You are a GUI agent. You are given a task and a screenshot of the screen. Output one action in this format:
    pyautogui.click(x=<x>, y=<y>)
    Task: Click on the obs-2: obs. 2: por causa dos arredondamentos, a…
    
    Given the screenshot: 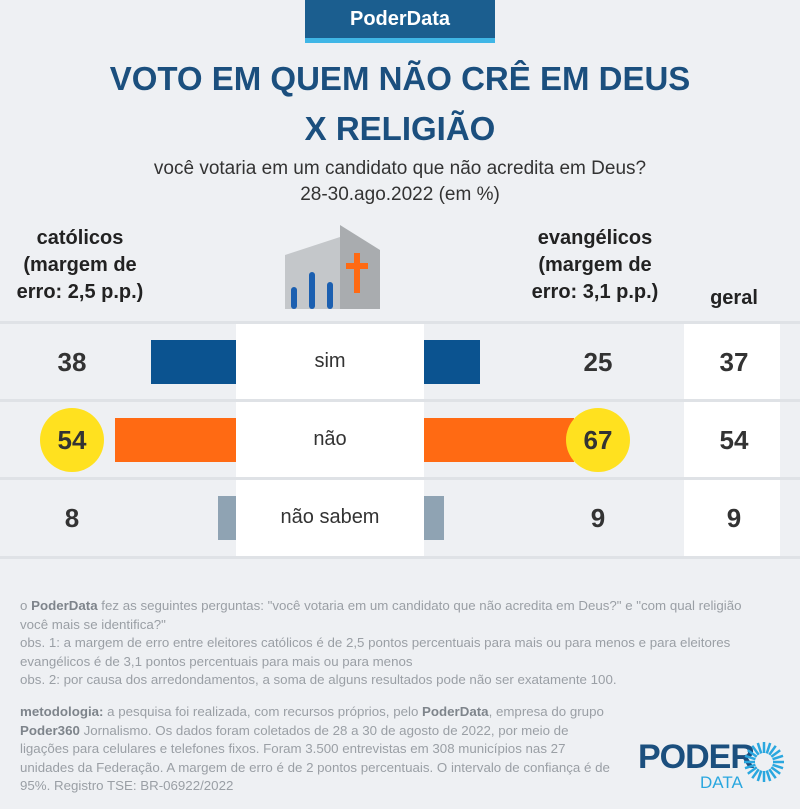 What is the action you would take?
    pyautogui.click(x=318, y=679)
    